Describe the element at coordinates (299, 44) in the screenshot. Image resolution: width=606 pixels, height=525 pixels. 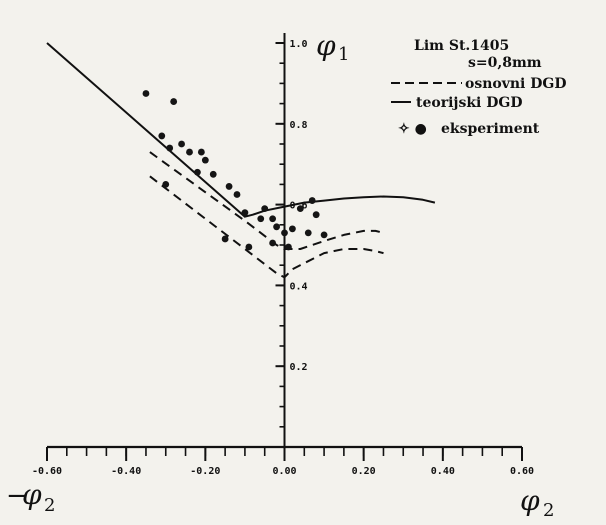
I see `y-tick-label: 1.0` at that location.